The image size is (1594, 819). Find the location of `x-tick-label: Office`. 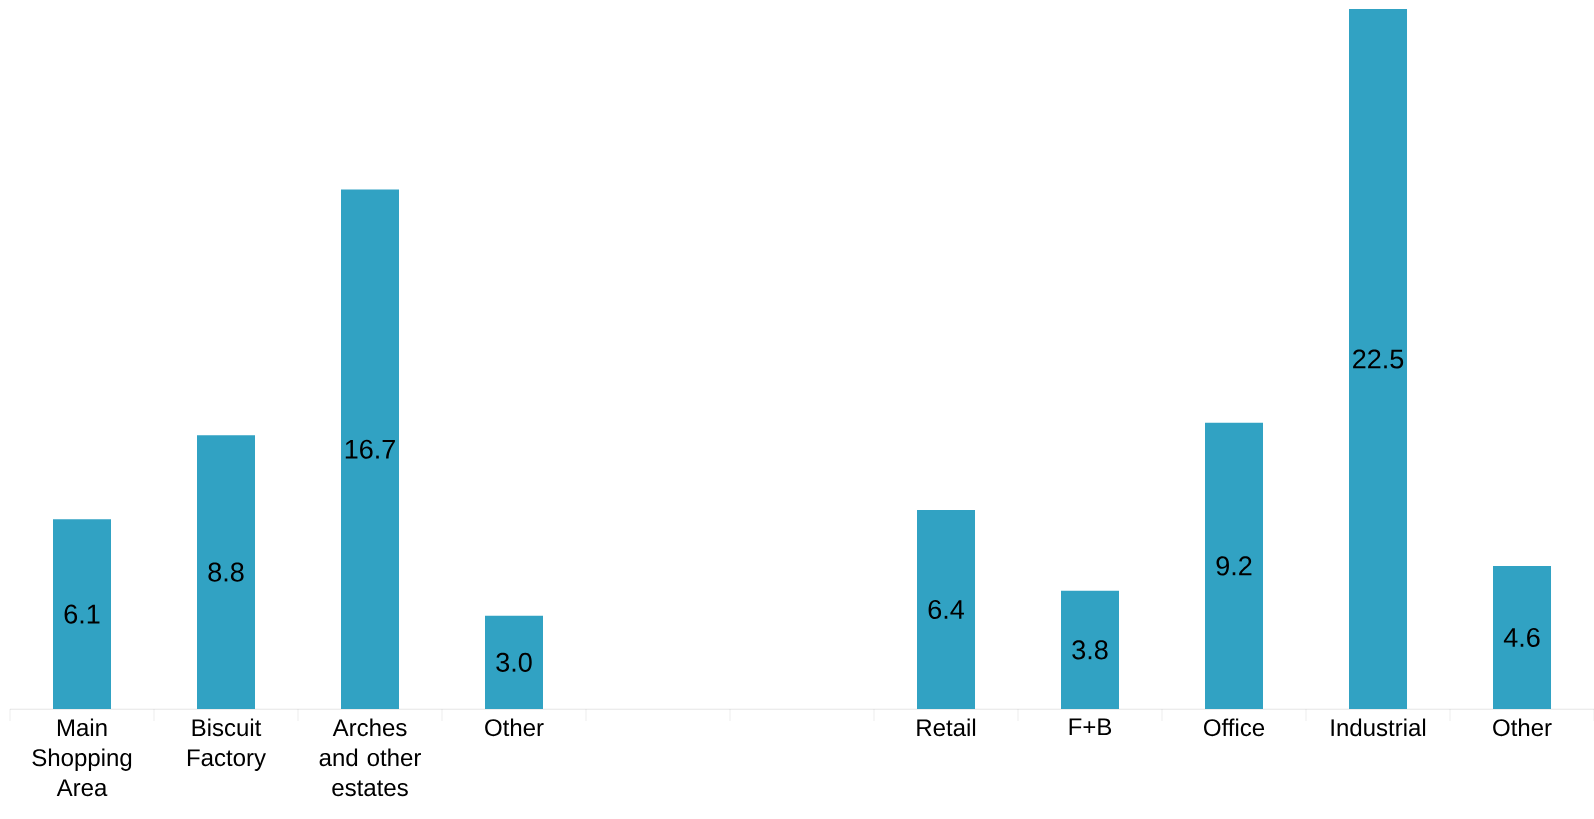

x-tick-label: Office is located at coordinates (1234, 727).